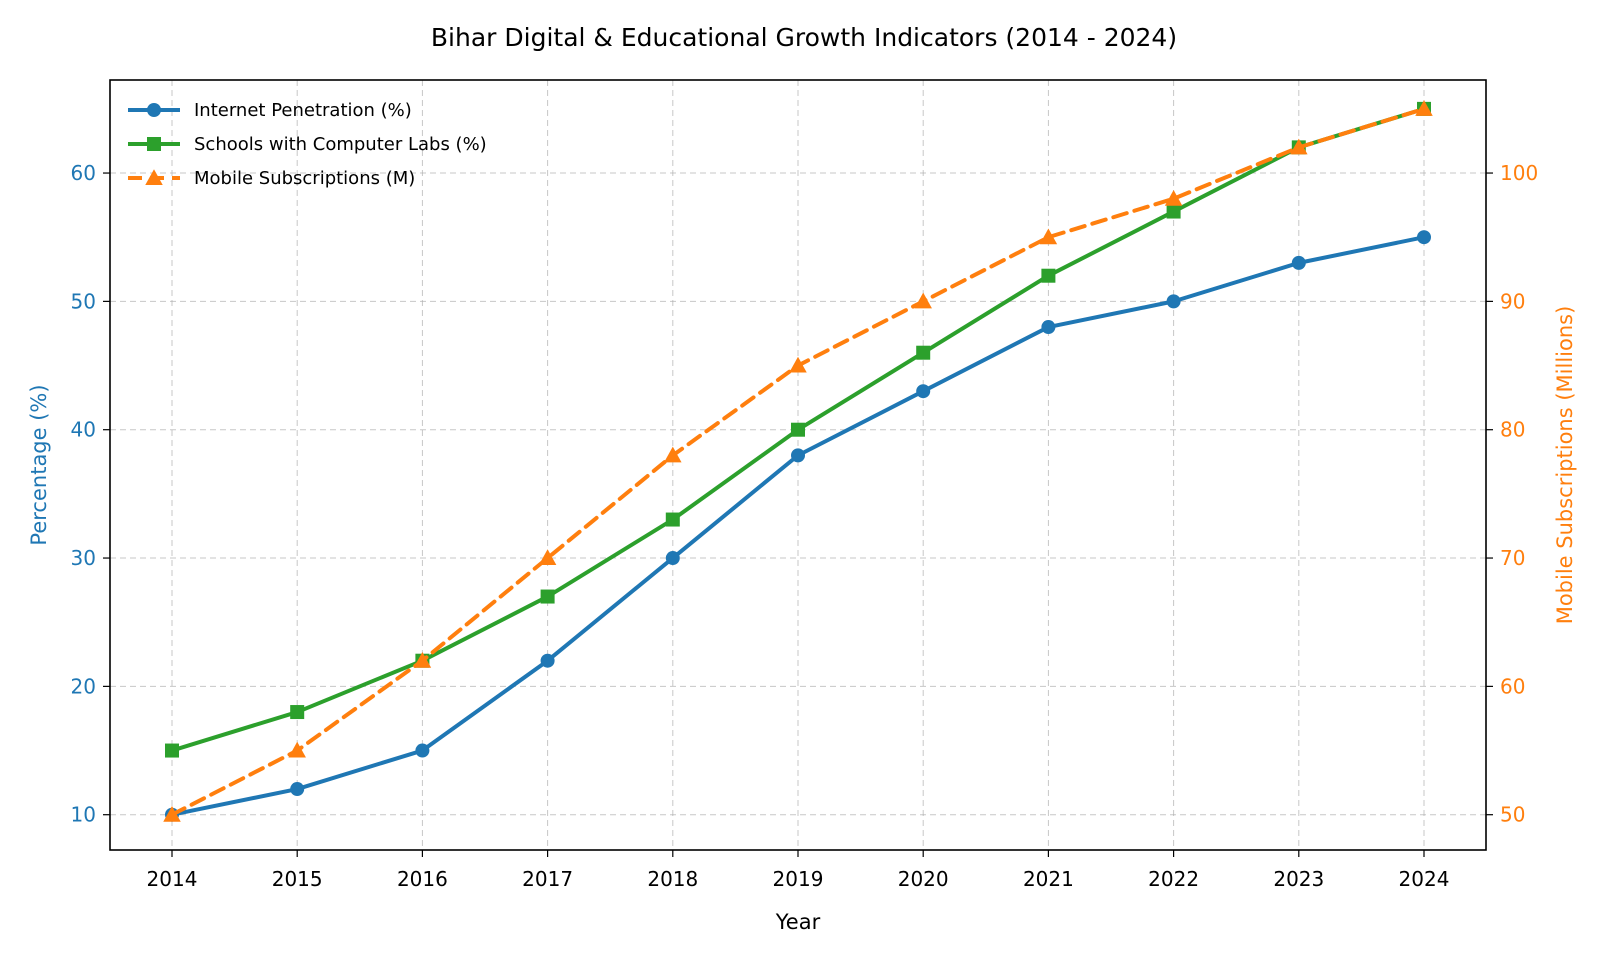 This screenshot has width=1600, height=960. I want to click on y-left-tick-label: 60, so click(83, 173).